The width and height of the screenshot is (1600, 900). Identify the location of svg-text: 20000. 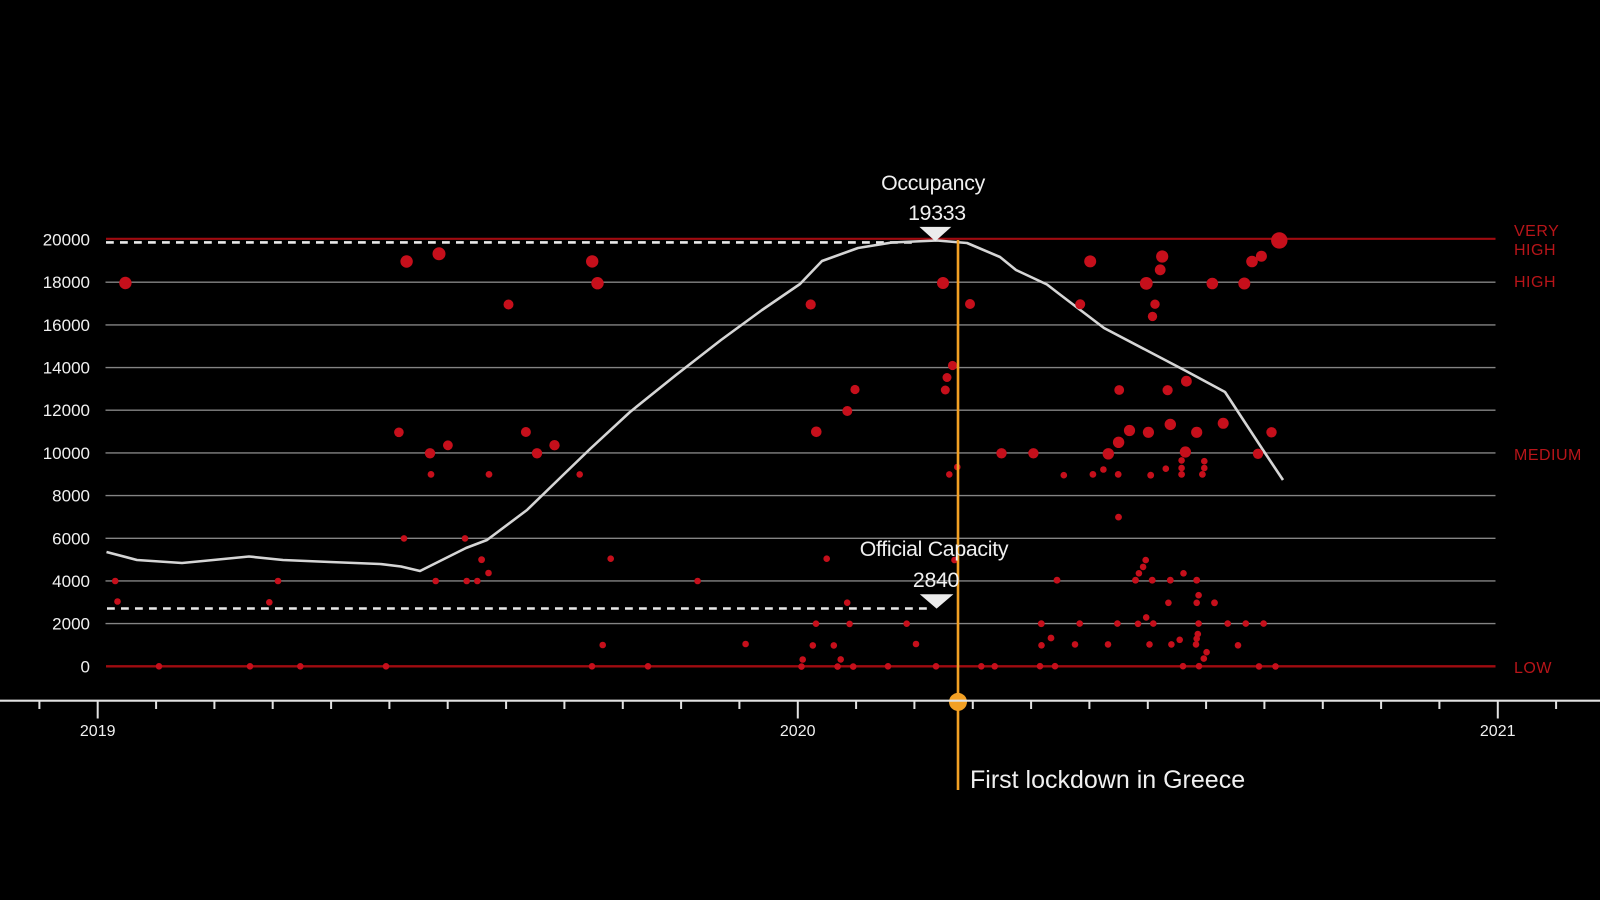
(66, 240).